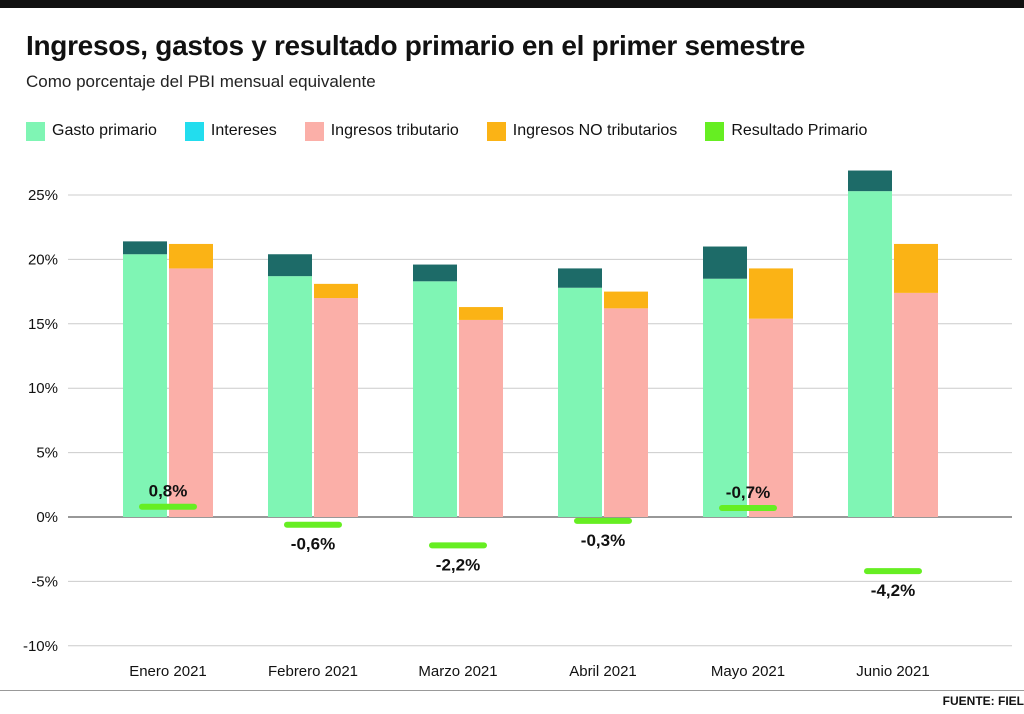  What do you see at coordinates (43, 259) in the screenshot?
I see `y-tick-label: 20%` at bounding box center [43, 259].